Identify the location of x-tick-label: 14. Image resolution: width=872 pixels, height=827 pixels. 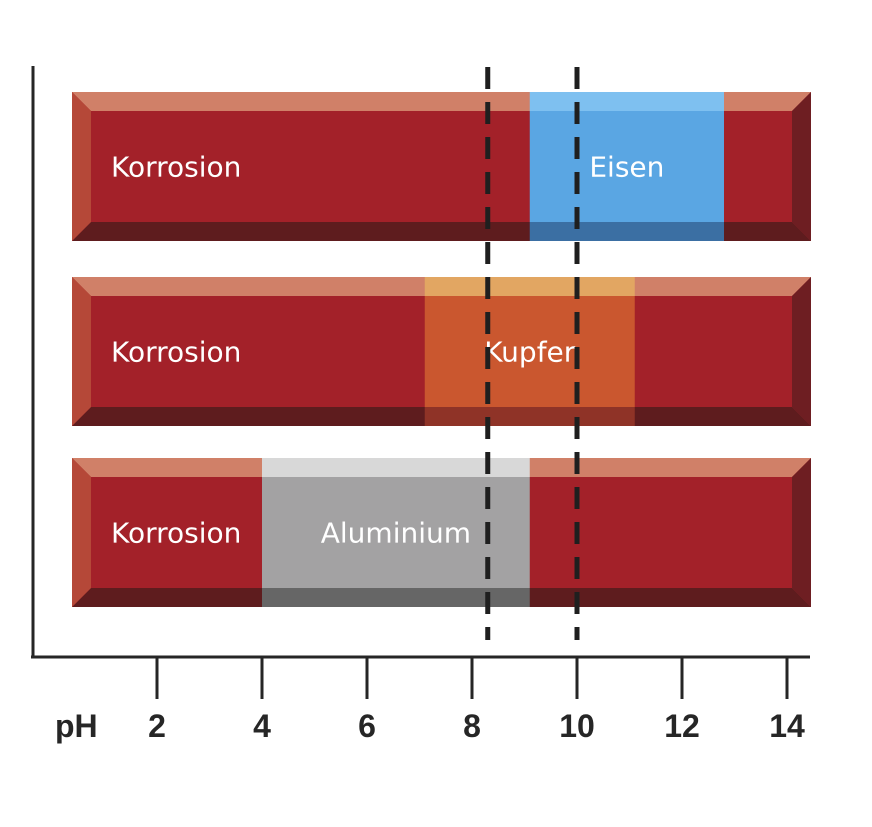
(787, 726).